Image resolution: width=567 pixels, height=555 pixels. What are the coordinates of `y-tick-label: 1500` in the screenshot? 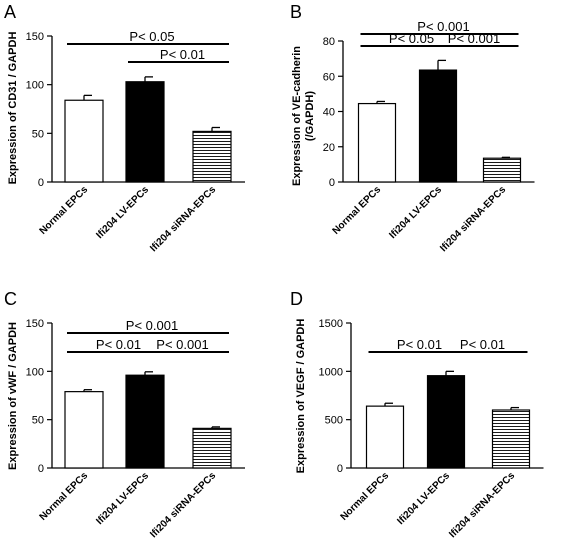 It's located at (331, 324).